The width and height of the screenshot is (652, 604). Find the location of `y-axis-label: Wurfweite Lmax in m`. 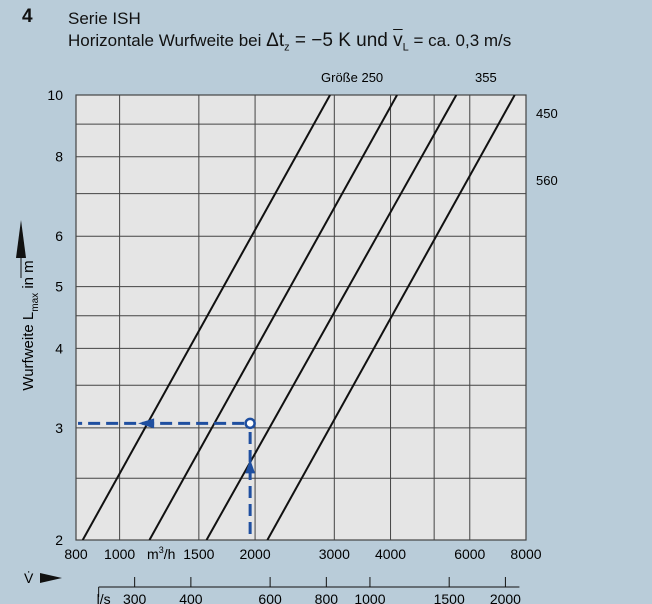

y-axis-label: Wurfweite Lmax in m is located at coordinates (30, 325).